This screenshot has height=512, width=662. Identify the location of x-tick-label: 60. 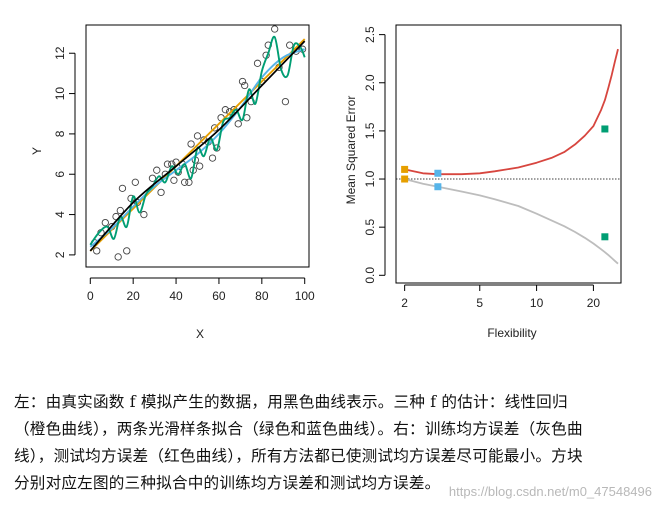
(219, 296).